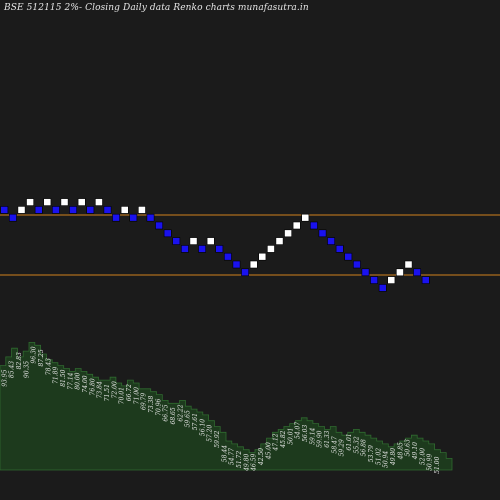 The image size is (500, 500). Describe the element at coordinates (158, 406) in the screenshot. I see `bar-value-label: 70.96` at that location.